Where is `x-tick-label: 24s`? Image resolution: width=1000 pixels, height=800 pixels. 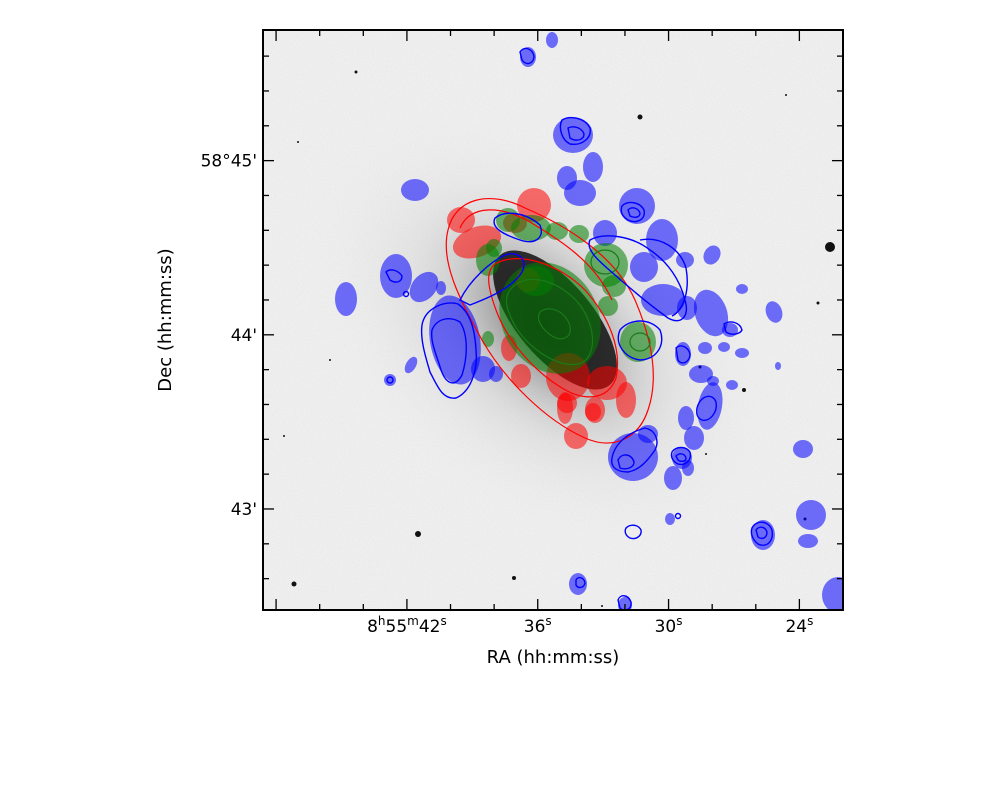 x-tick-label: 24s is located at coordinates (799, 625).